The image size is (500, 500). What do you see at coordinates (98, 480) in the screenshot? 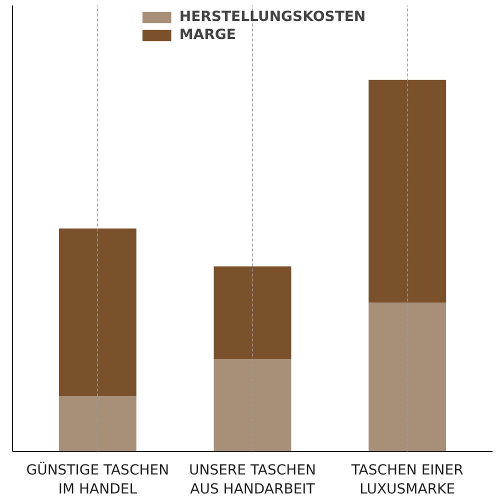
I see `x-tick-label: GÜNSTIGE TASCHEN IM HANDEL` at bounding box center [98, 480].